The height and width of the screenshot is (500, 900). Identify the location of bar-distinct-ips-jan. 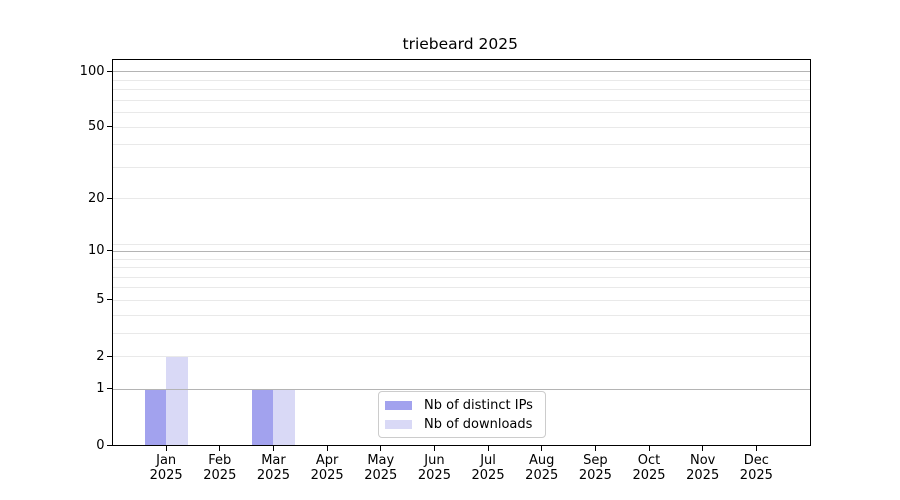
(155, 416).